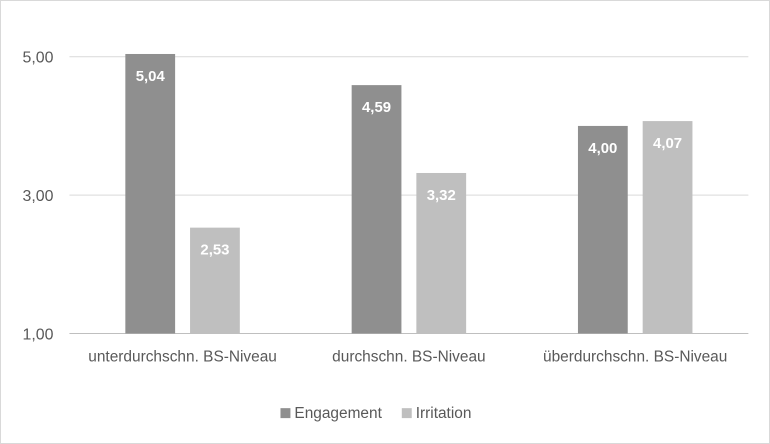  What do you see at coordinates (338, 413) in the screenshot?
I see `legend-label: Engagement` at bounding box center [338, 413].